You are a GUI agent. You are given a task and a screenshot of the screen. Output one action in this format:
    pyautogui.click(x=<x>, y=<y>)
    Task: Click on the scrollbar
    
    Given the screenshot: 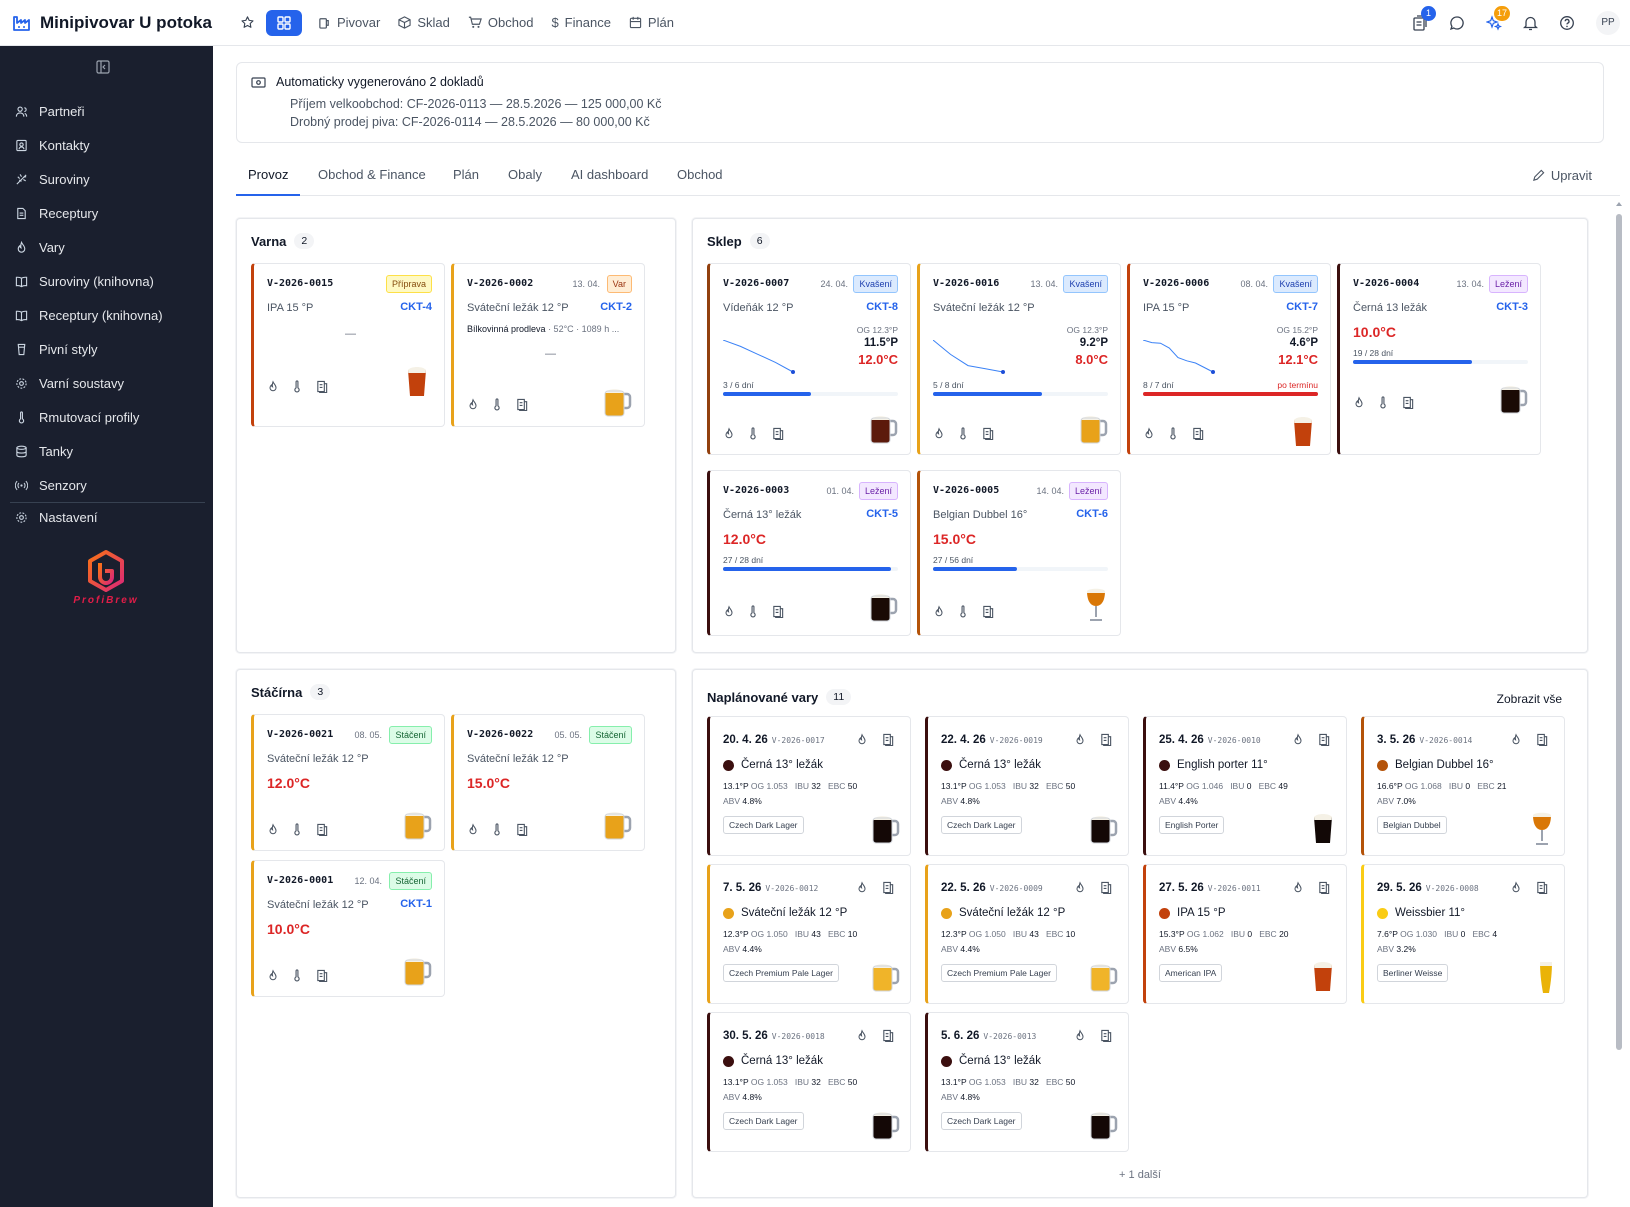 What is the action you would take?
    pyautogui.click(x=1619, y=702)
    